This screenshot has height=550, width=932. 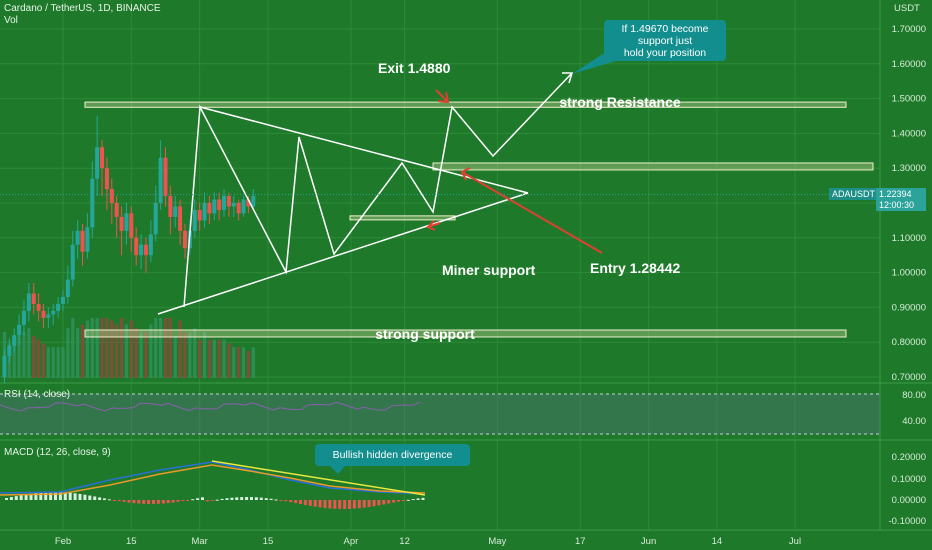 What do you see at coordinates (717, 541) in the screenshot?
I see `time-tick-label: 14` at bounding box center [717, 541].